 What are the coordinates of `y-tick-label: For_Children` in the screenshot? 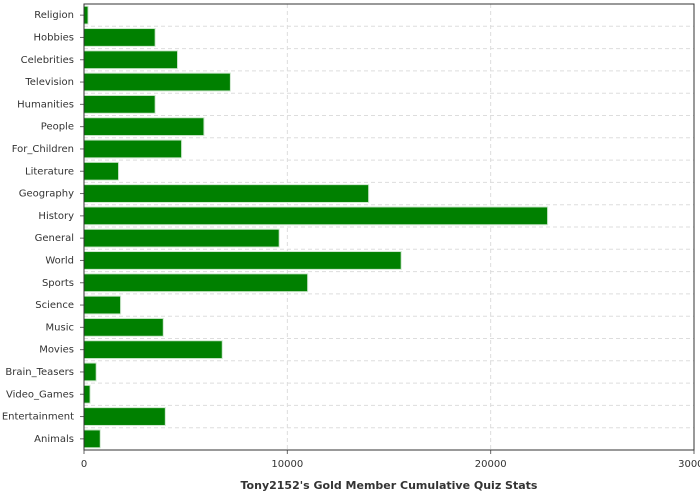 It's located at (43, 149).